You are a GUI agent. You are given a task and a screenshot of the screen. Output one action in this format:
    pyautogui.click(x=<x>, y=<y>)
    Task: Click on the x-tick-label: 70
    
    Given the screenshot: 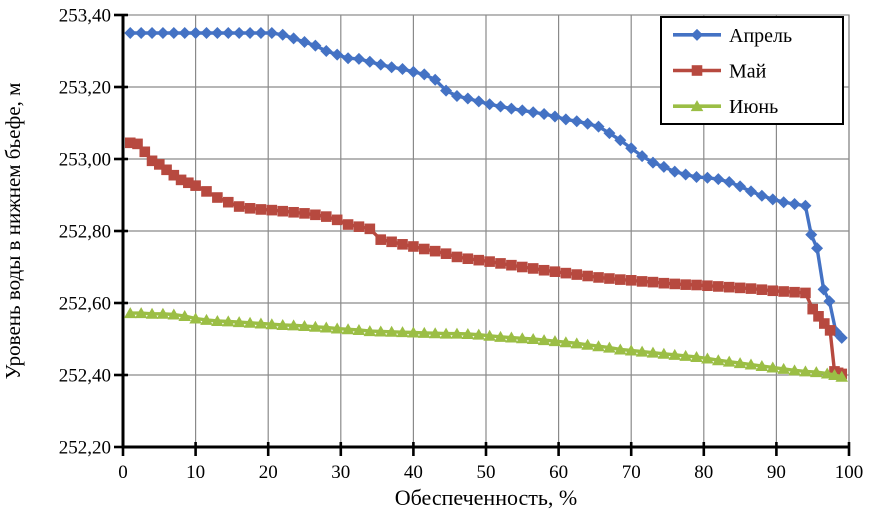 What is the action you would take?
    pyautogui.click(x=631, y=472)
    